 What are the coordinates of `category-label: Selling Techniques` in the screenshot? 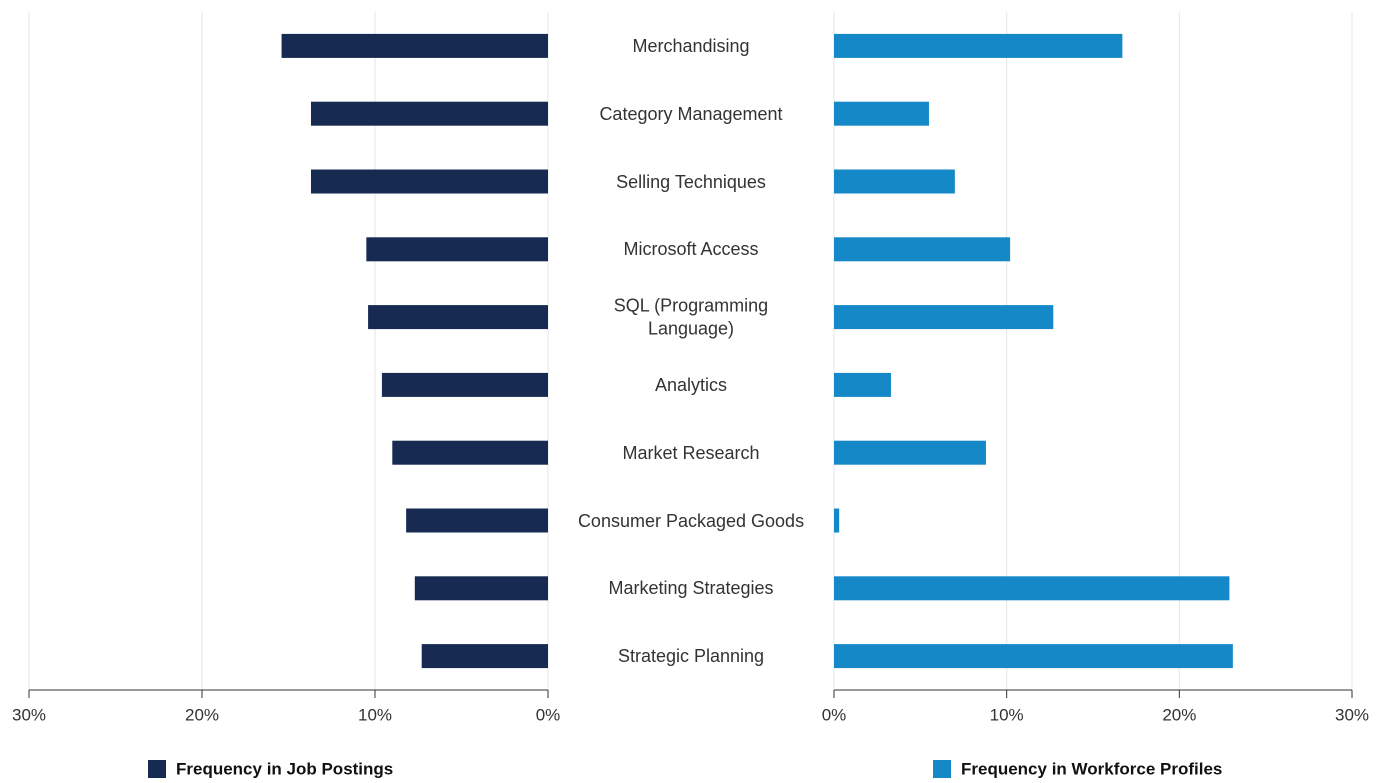 It's located at (691, 181).